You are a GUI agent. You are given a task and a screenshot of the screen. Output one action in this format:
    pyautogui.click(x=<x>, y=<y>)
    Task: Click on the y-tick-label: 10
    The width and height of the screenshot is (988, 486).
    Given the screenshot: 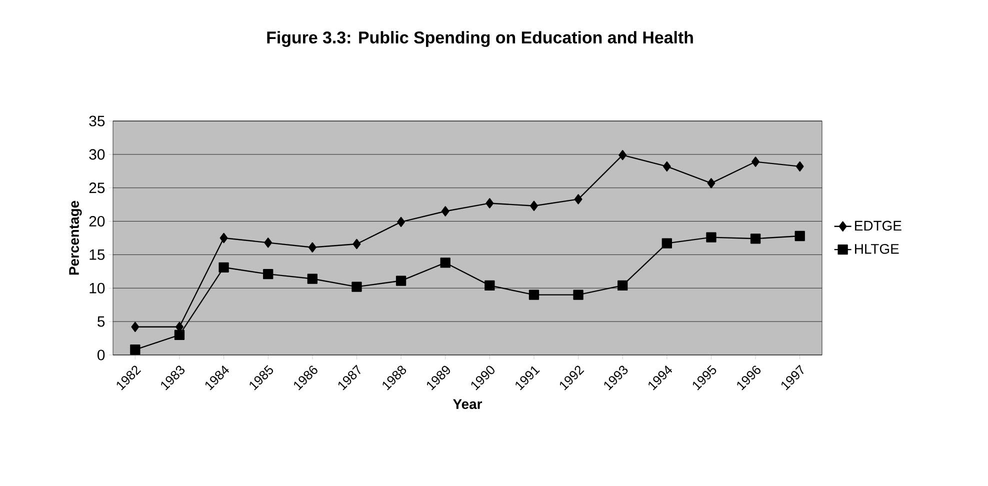 What is the action you would take?
    pyautogui.click(x=97, y=288)
    